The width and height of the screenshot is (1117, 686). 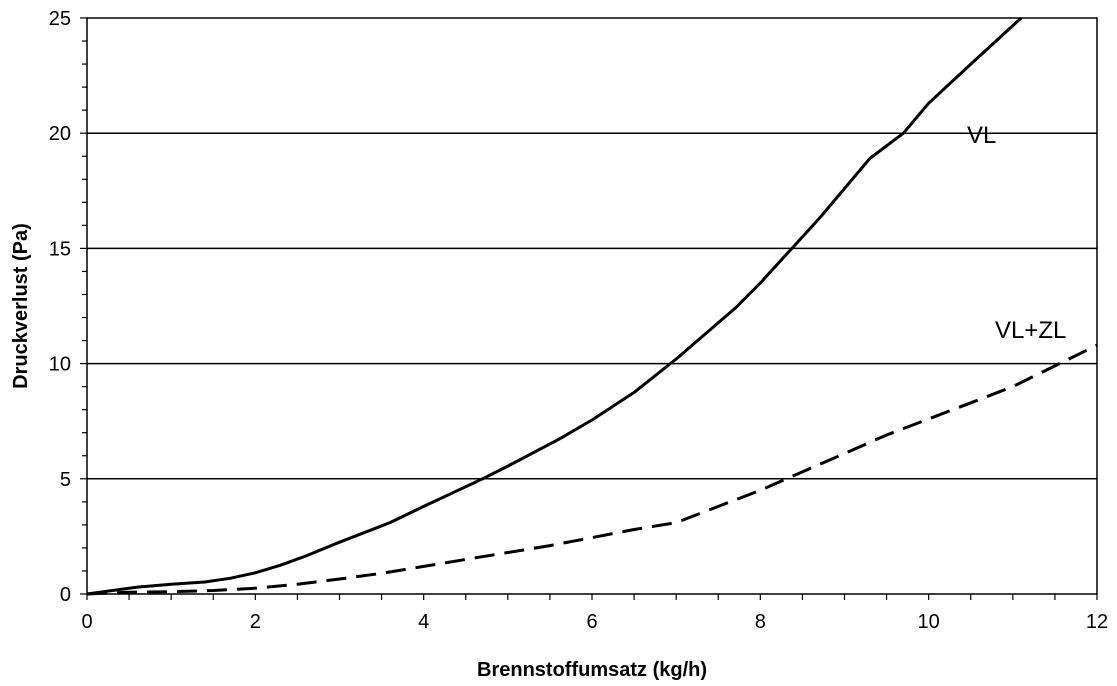 What do you see at coordinates (255, 622) in the screenshot?
I see `x-tick-label: 2` at bounding box center [255, 622].